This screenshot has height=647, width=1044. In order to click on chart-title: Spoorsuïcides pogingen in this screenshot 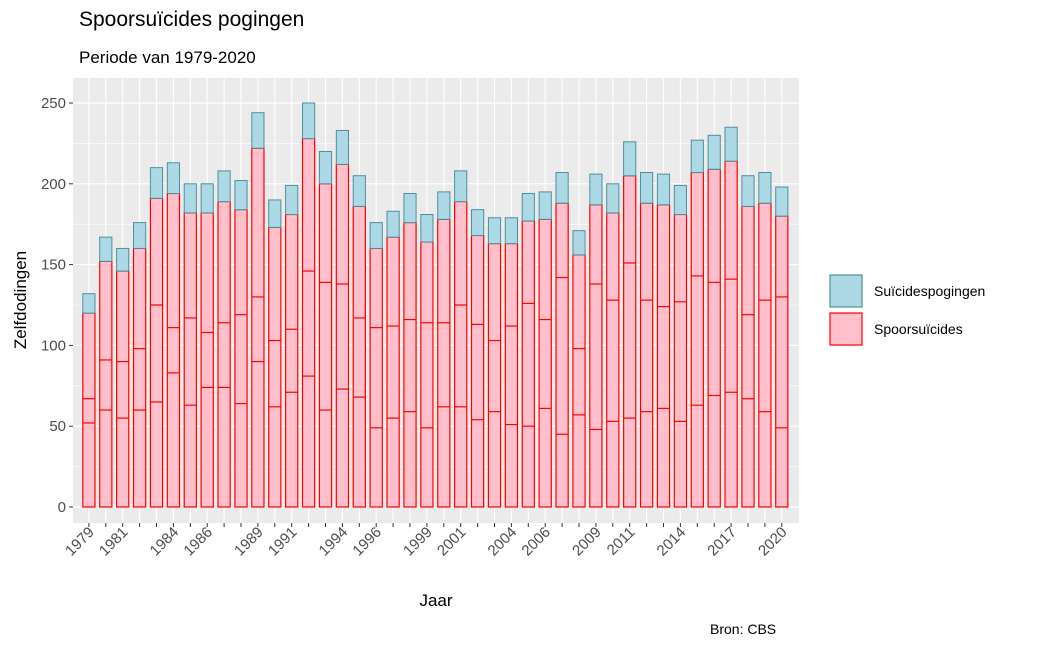, I will do `click(192, 19)`.